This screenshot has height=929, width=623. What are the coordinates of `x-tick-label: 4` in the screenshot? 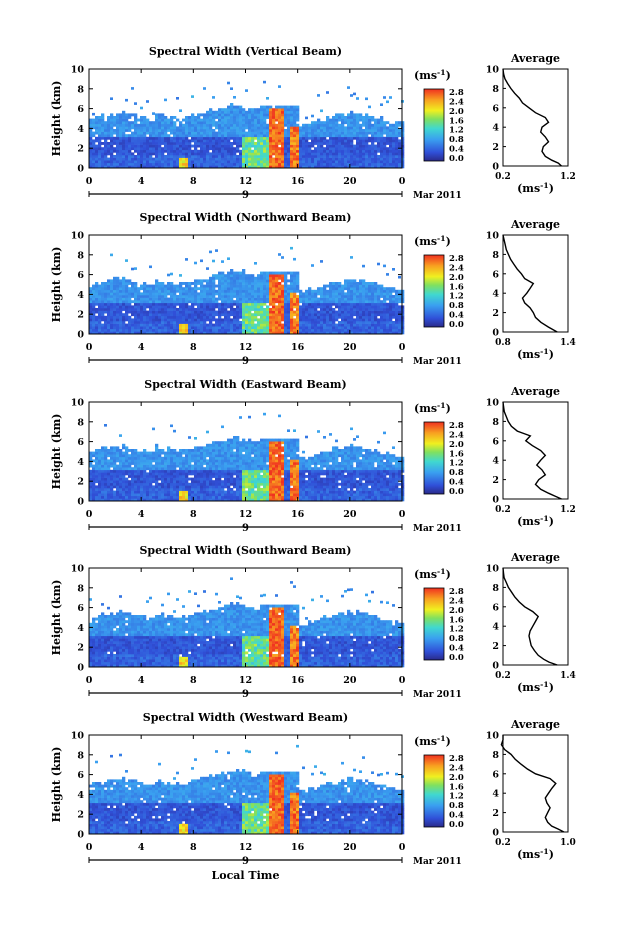 It's located at (141, 514).